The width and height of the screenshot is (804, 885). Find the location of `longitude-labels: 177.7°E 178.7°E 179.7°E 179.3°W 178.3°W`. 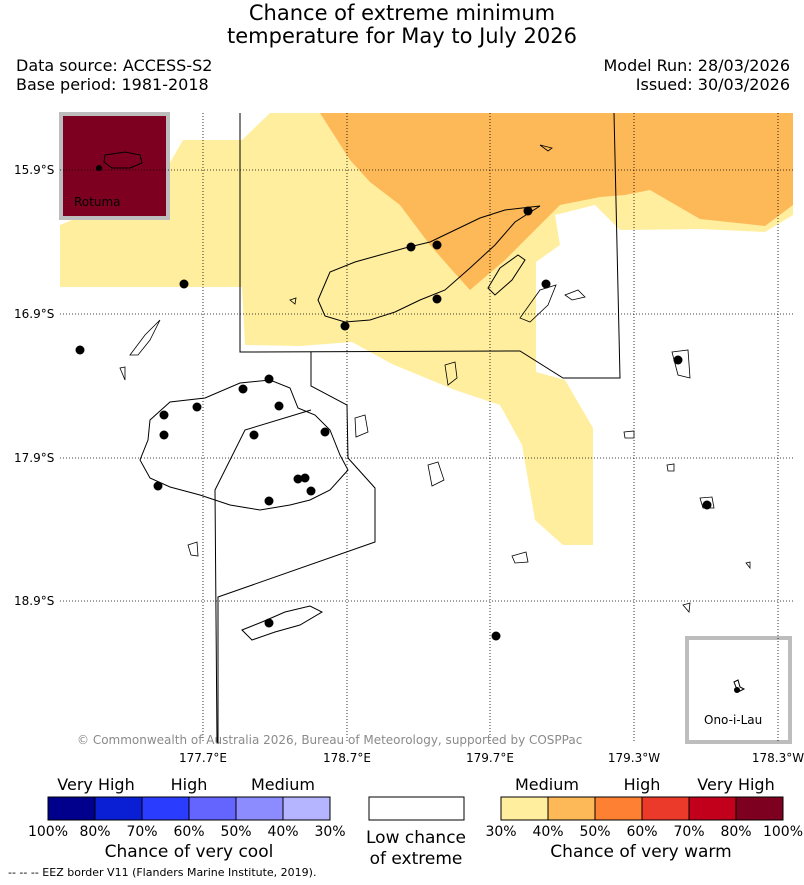

longitude-labels: 177.7°E 178.7°E 179.7°E 179.3°W 178.3°W is located at coordinates (491, 758).